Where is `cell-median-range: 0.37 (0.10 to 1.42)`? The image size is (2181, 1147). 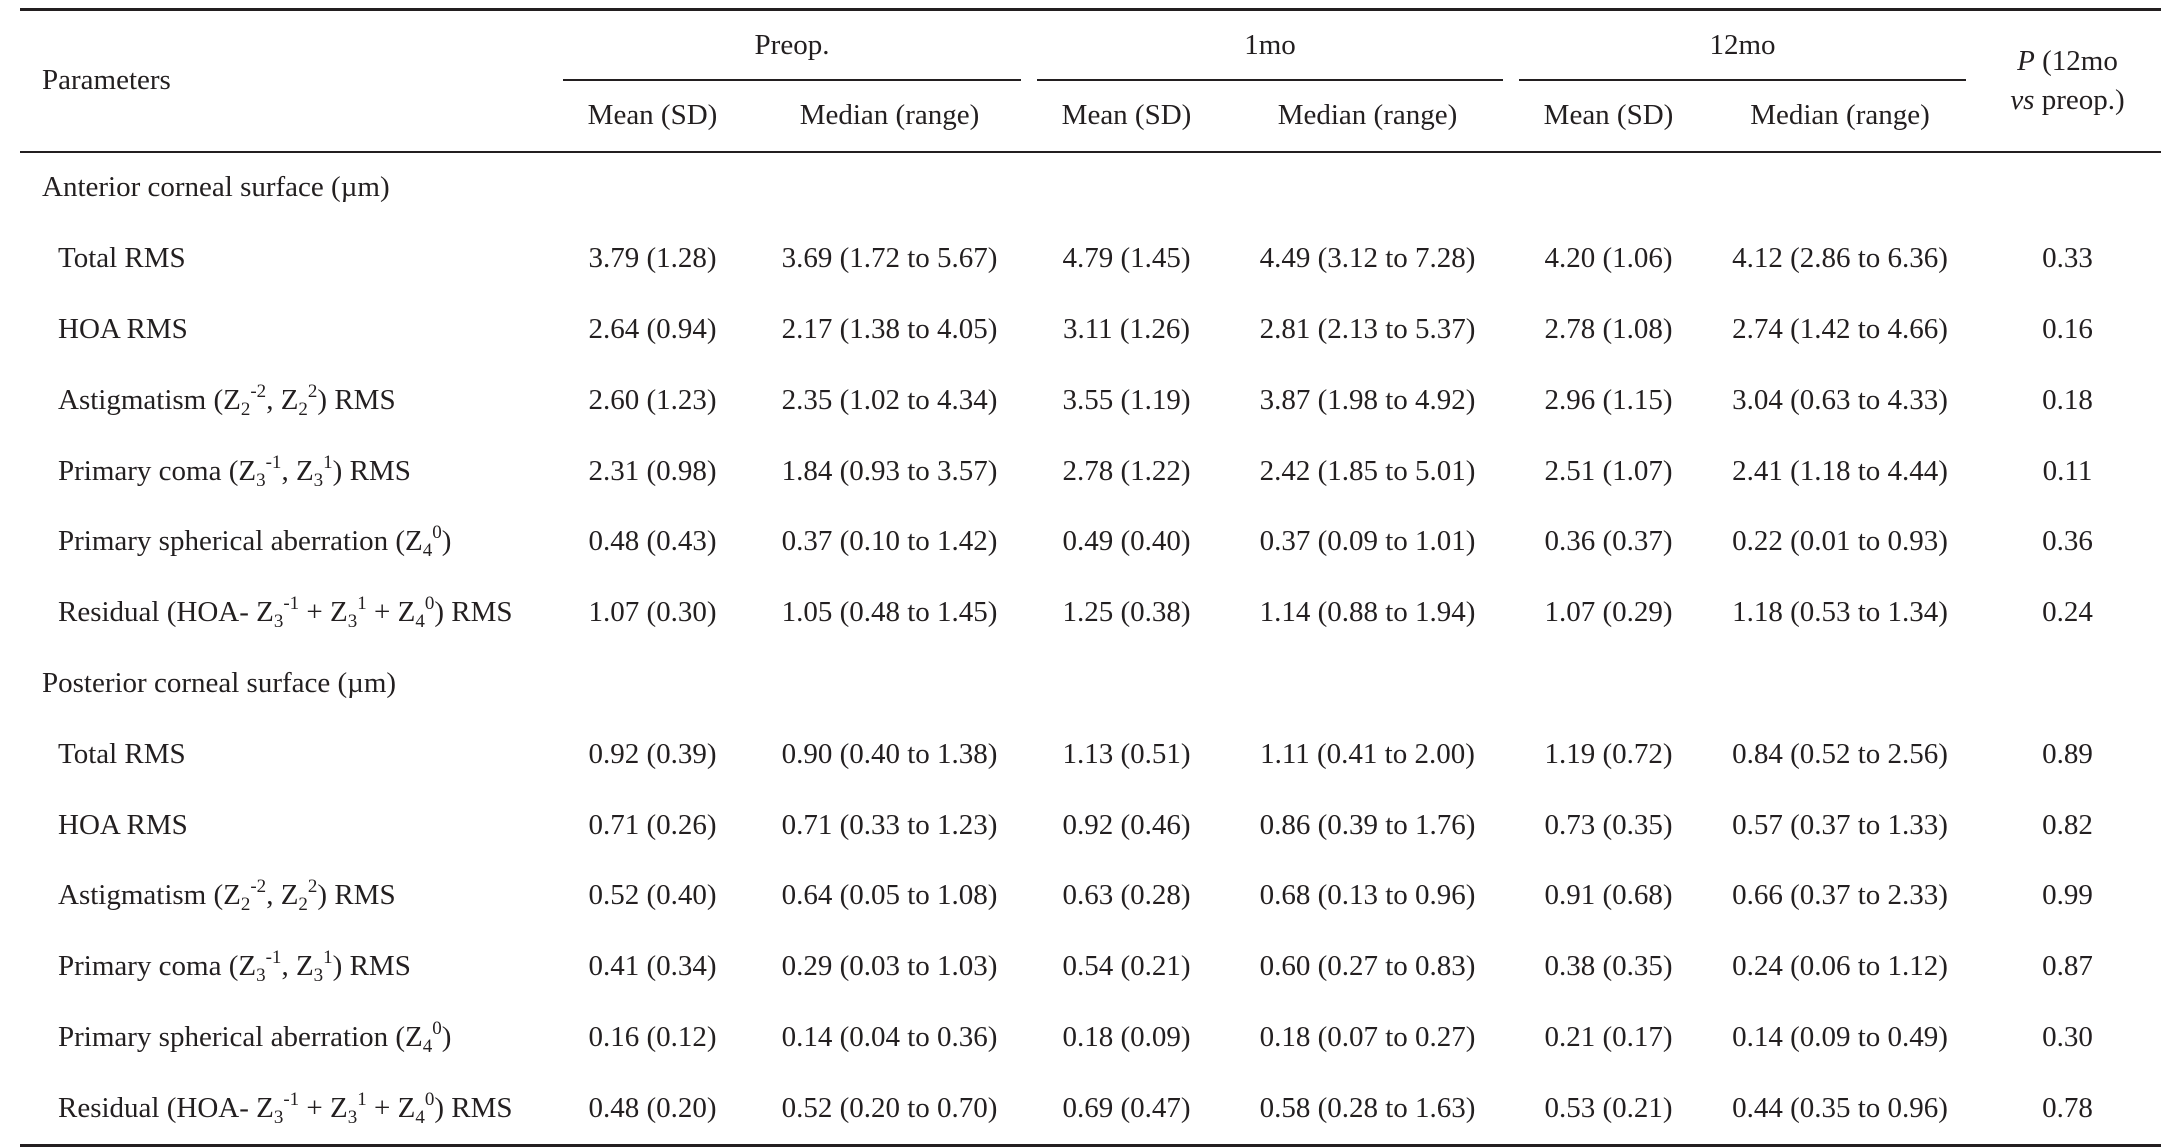 cell-median-range: 0.37 (0.10 to 1.42) is located at coordinates (889, 541).